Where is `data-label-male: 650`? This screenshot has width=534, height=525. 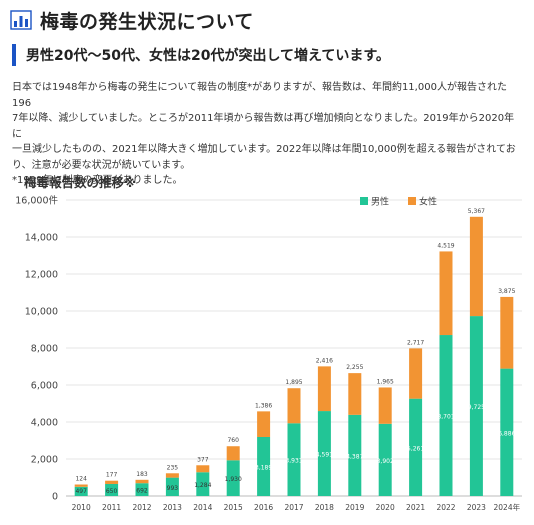 data-label-male: 650 is located at coordinates (112, 491).